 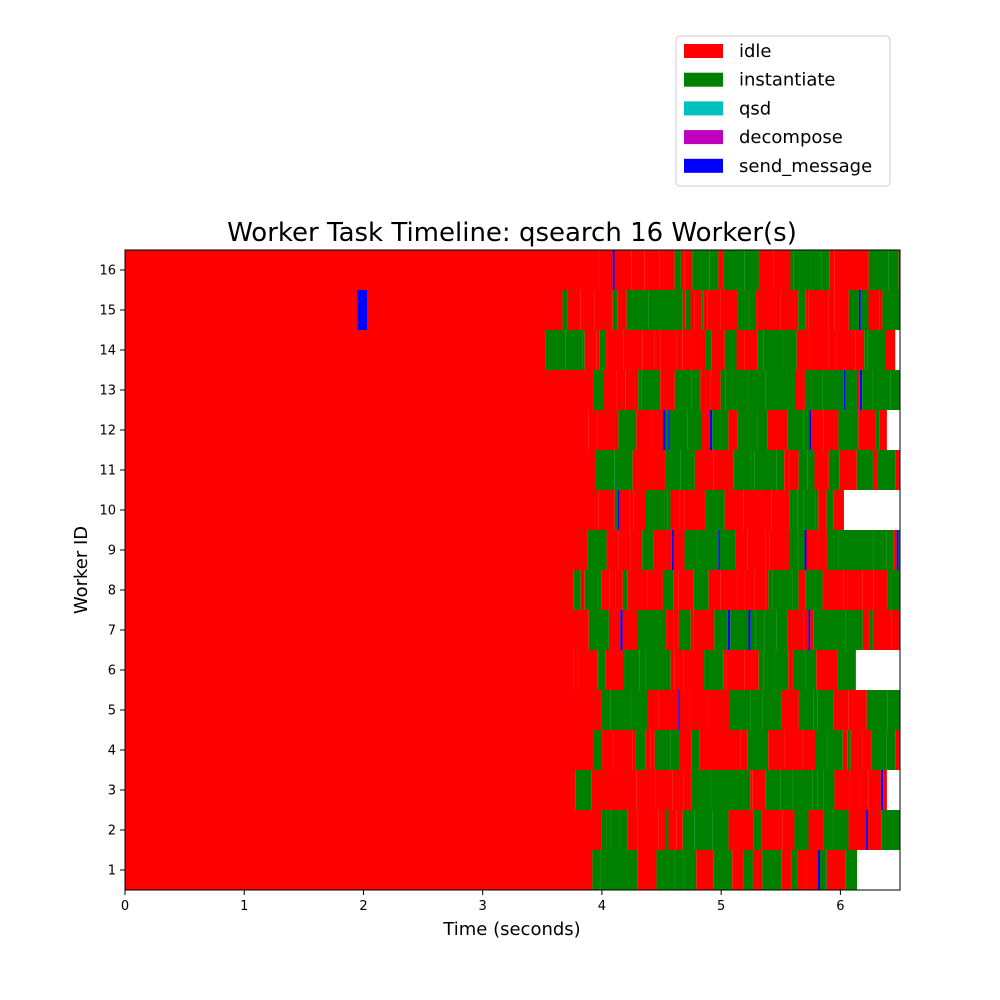 What do you see at coordinates (483, 906) in the screenshot?
I see `x-tick-label: 3` at bounding box center [483, 906].